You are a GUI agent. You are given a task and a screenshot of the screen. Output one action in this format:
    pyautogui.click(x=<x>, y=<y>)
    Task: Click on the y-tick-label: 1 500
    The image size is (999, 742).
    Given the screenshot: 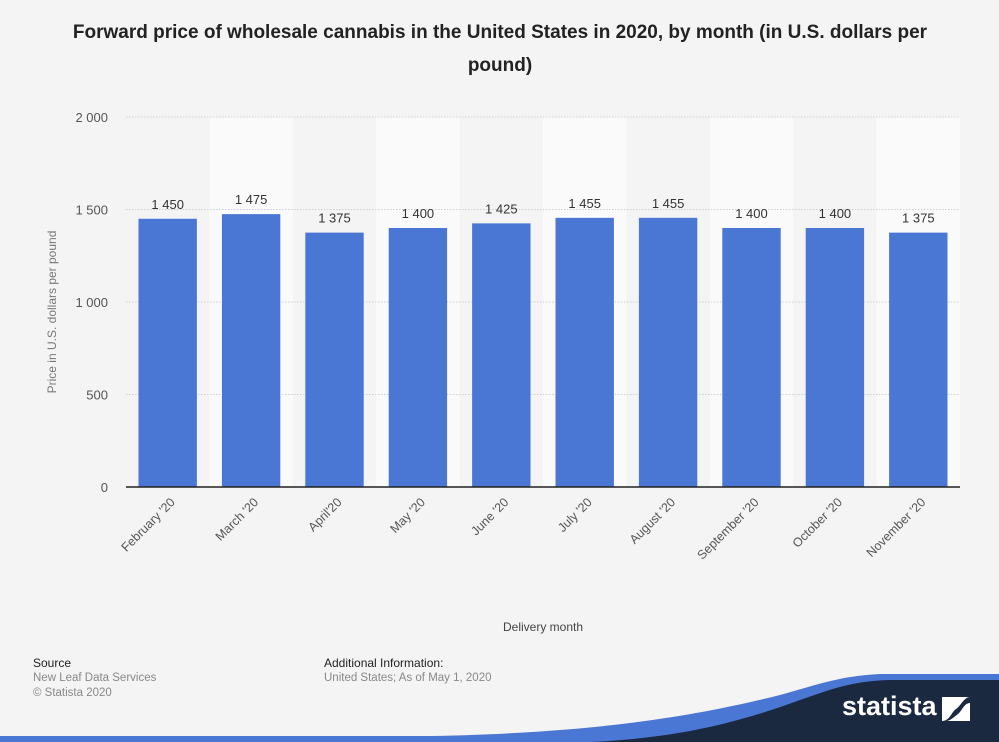 What is the action you would take?
    pyautogui.click(x=91, y=210)
    